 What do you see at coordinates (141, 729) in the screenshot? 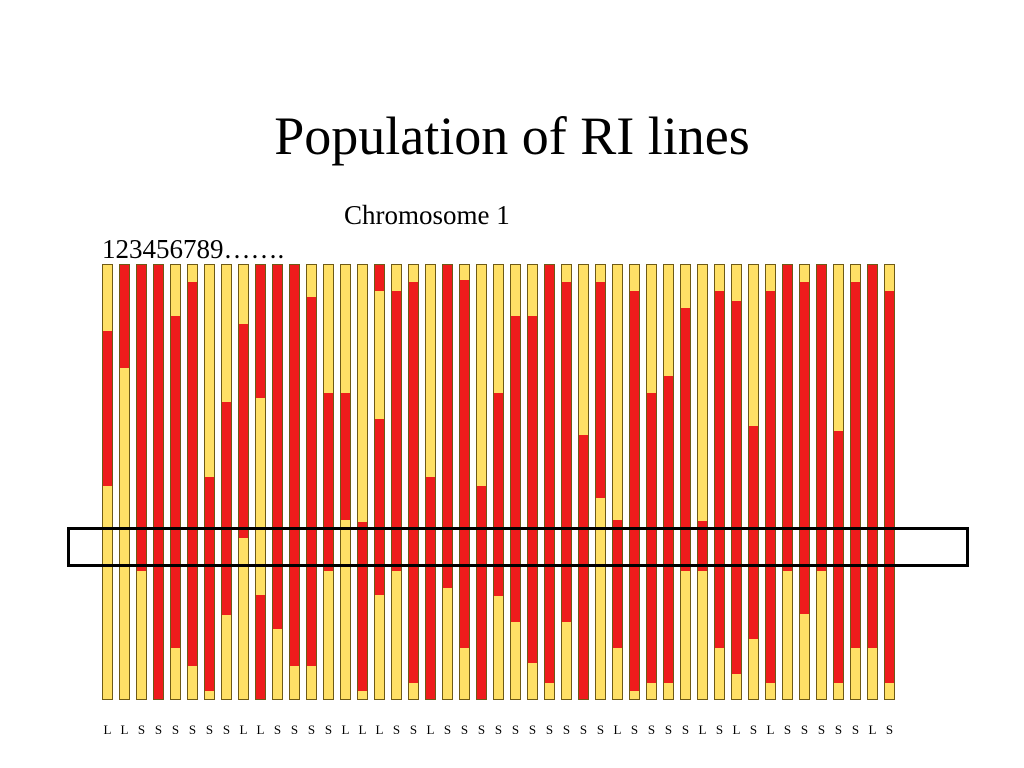
I see `genotype-label-3: S` at bounding box center [141, 729].